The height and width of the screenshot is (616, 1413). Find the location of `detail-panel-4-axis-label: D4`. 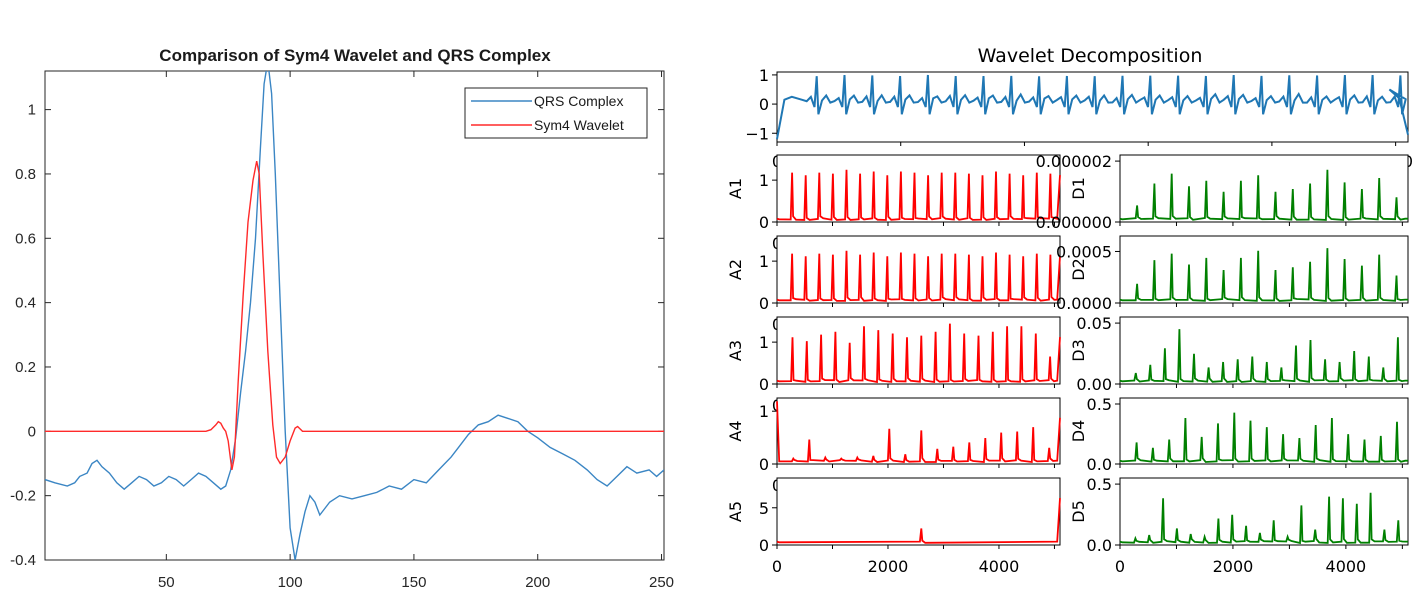

detail-panel-4-axis-label: D4 is located at coordinates (1078, 431).